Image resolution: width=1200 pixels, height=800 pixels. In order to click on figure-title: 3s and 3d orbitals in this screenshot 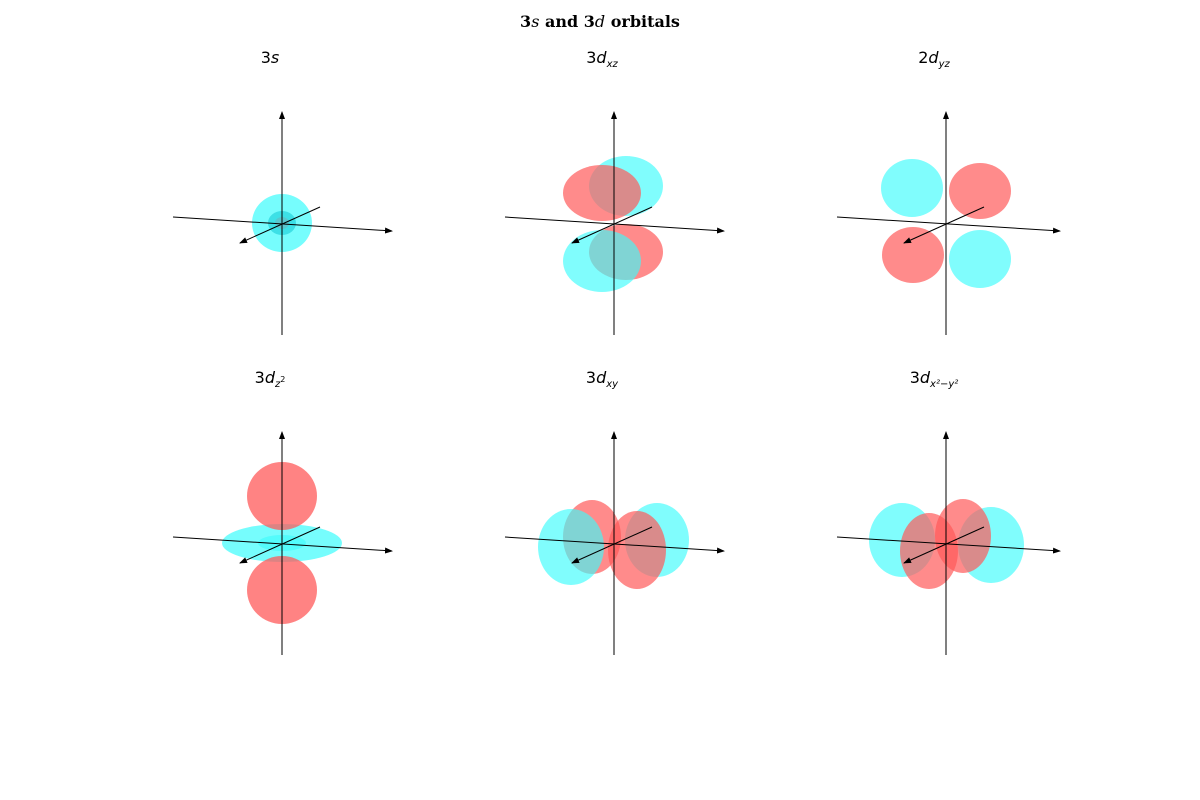, I will do `click(600, 21)`.